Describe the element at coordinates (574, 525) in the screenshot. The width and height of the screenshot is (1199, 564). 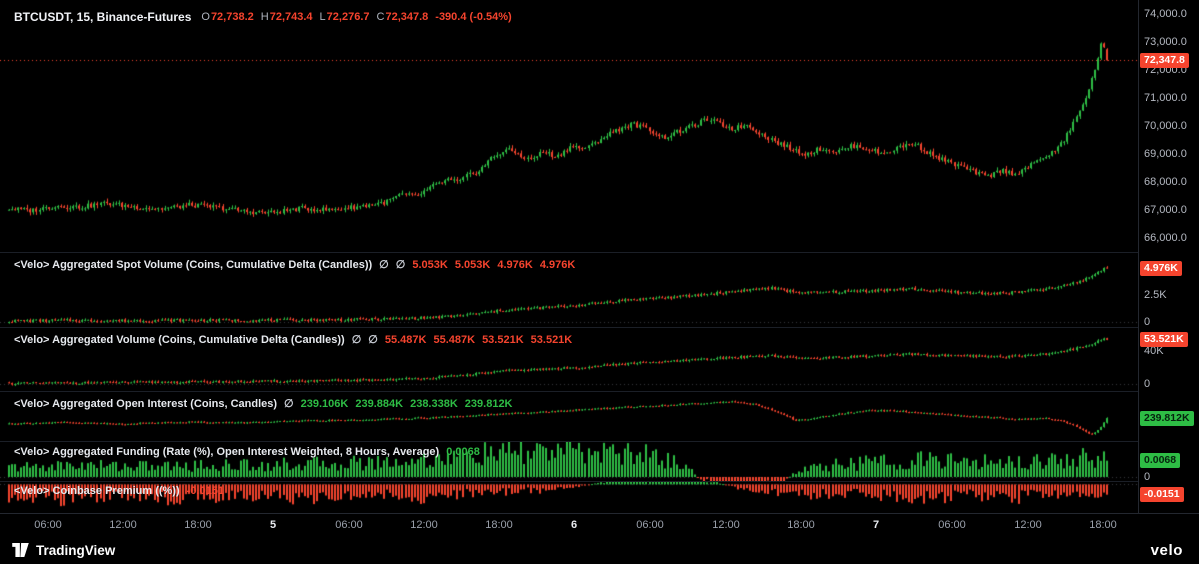
I see `time-label-day: 6` at that location.